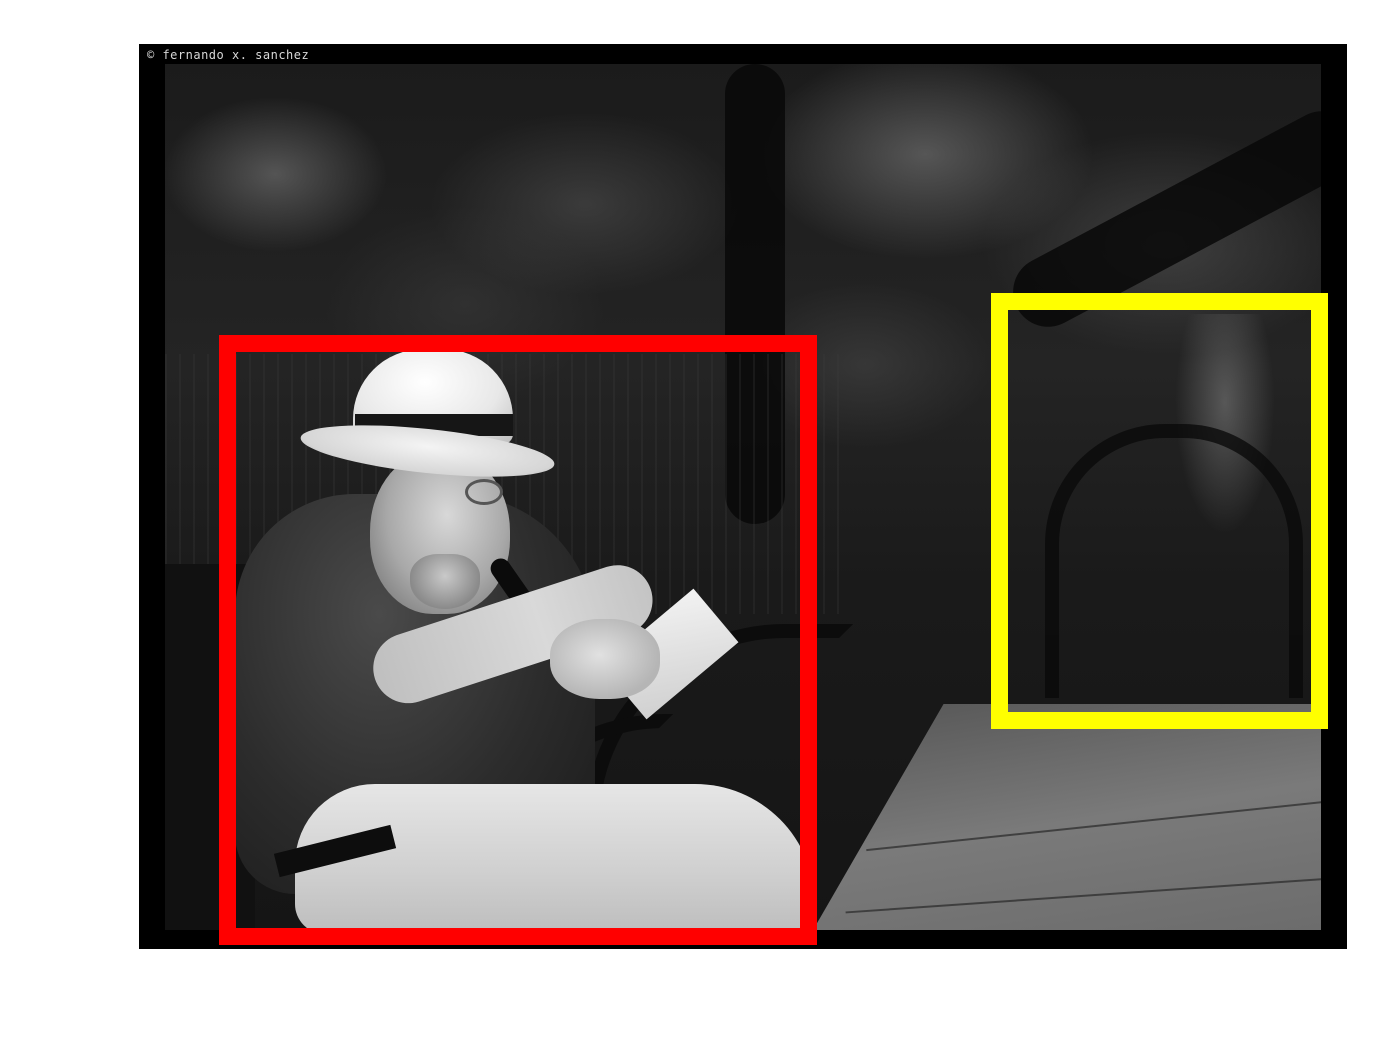 Image resolution: width=1376 pixels, height=1049 pixels. I want to click on man-hand, so click(605, 659).